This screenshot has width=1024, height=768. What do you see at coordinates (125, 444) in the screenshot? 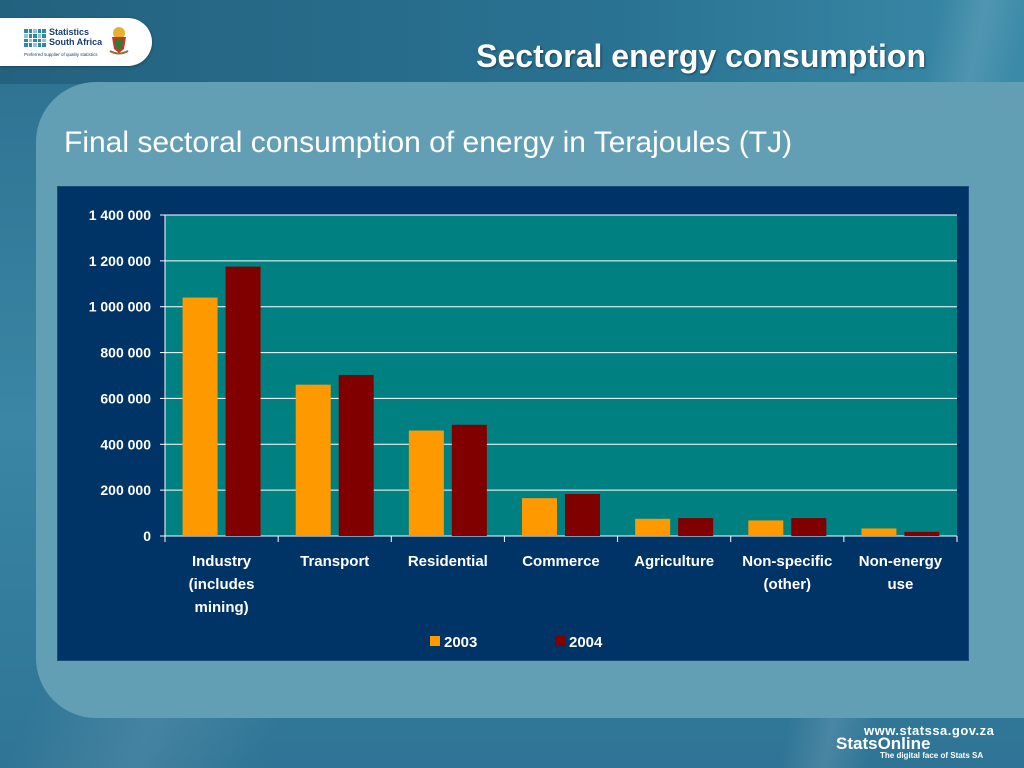
I see `y-tick-label: 400 000` at bounding box center [125, 444].